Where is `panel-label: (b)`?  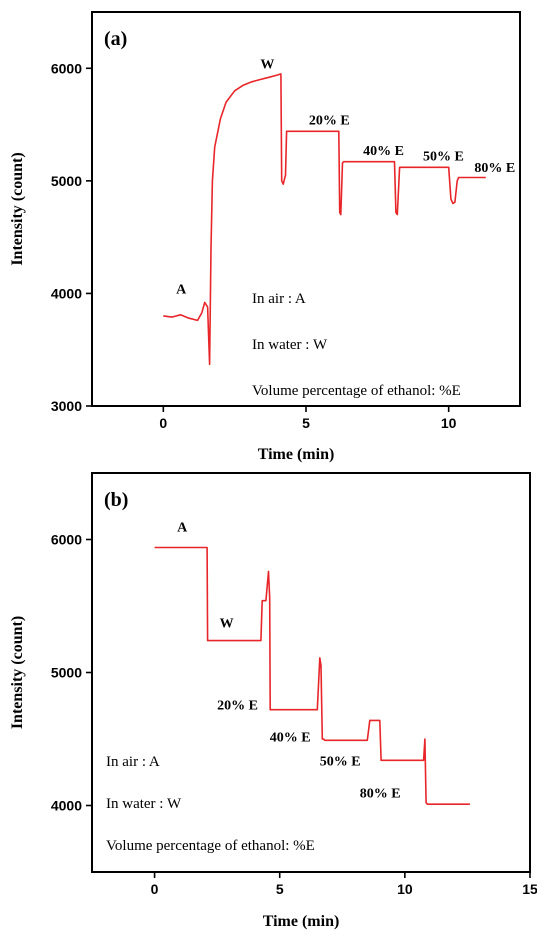 panel-label: (b) is located at coordinates (116, 500).